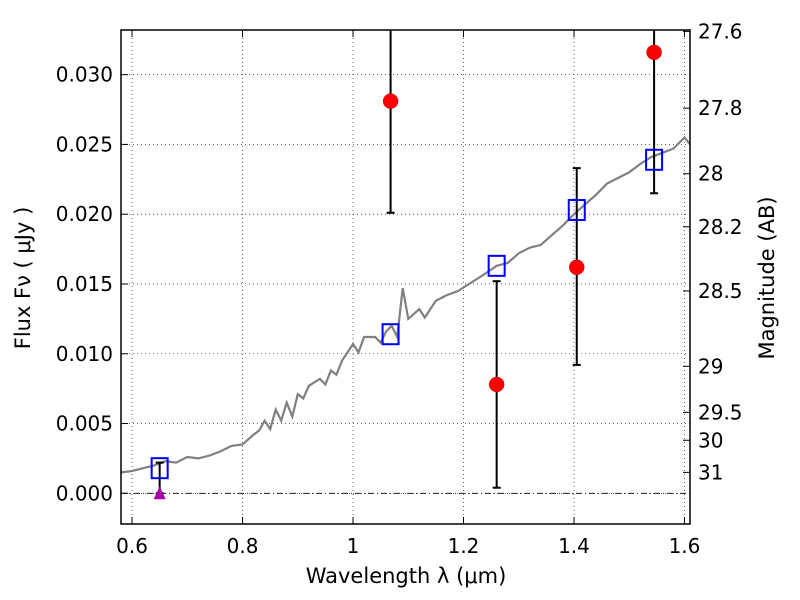 The image size is (800, 600). Describe the element at coordinates (132, 546) in the screenshot. I see `x-tick-label: 0.6` at that location.